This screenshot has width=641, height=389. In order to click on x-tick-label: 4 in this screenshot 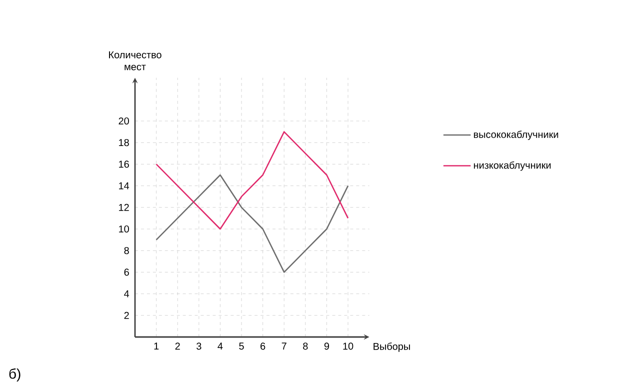, I will do `click(220, 346)`.